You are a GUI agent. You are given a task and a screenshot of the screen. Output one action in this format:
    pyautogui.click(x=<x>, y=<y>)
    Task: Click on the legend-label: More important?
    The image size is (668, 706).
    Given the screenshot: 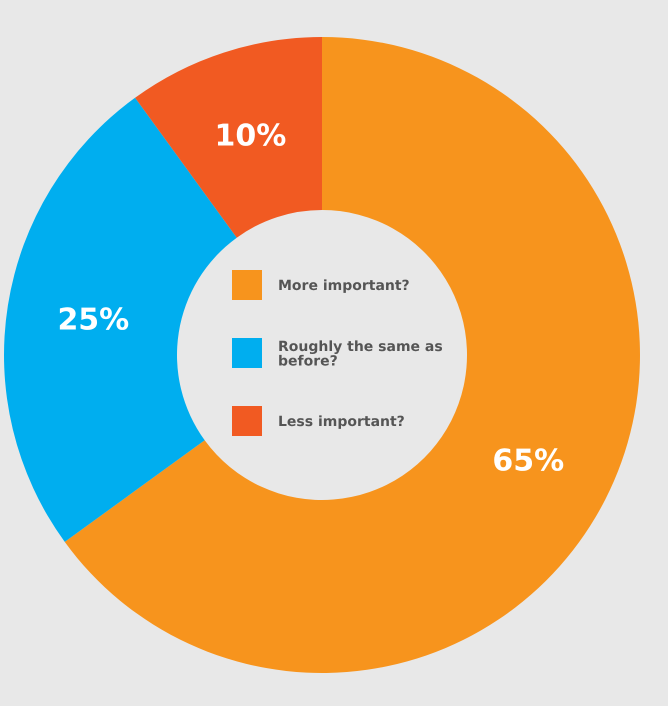 What is the action you would take?
    pyautogui.click(x=344, y=286)
    